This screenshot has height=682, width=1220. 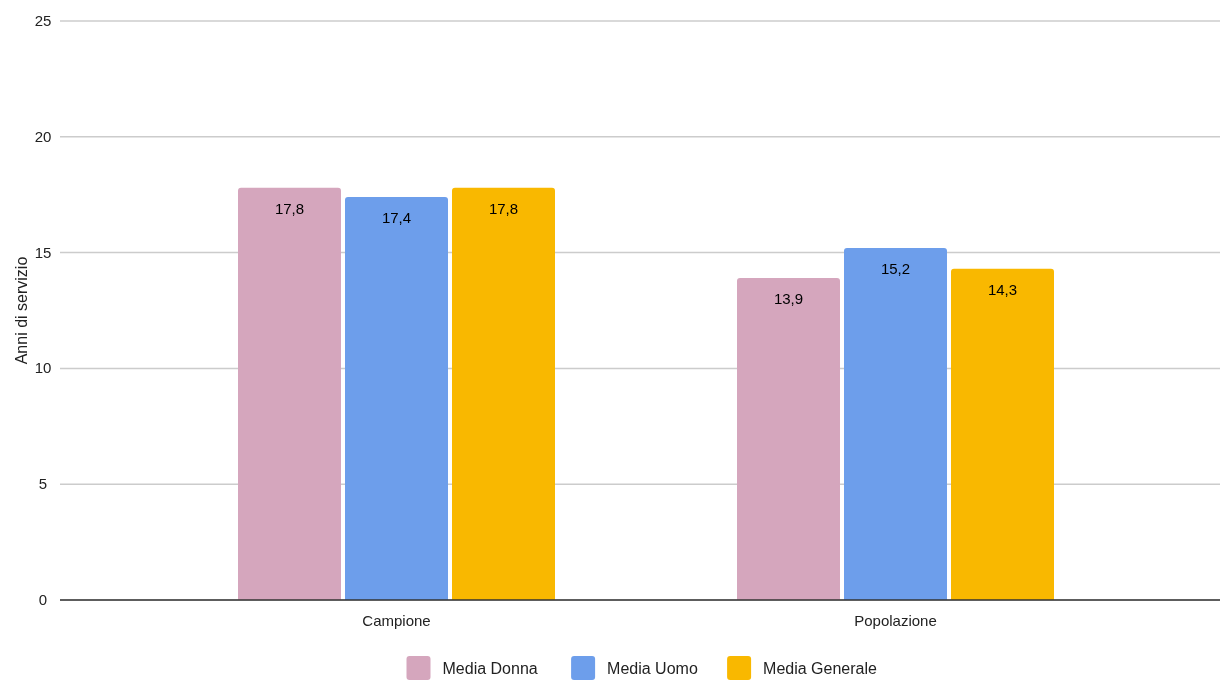 I want to click on data-label: 15,2, so click(x=895, y=268).